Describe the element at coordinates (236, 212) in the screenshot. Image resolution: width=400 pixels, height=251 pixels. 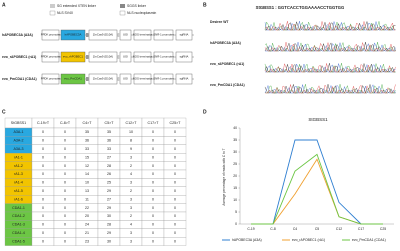
I see `y-tick-label: 5` at that location.